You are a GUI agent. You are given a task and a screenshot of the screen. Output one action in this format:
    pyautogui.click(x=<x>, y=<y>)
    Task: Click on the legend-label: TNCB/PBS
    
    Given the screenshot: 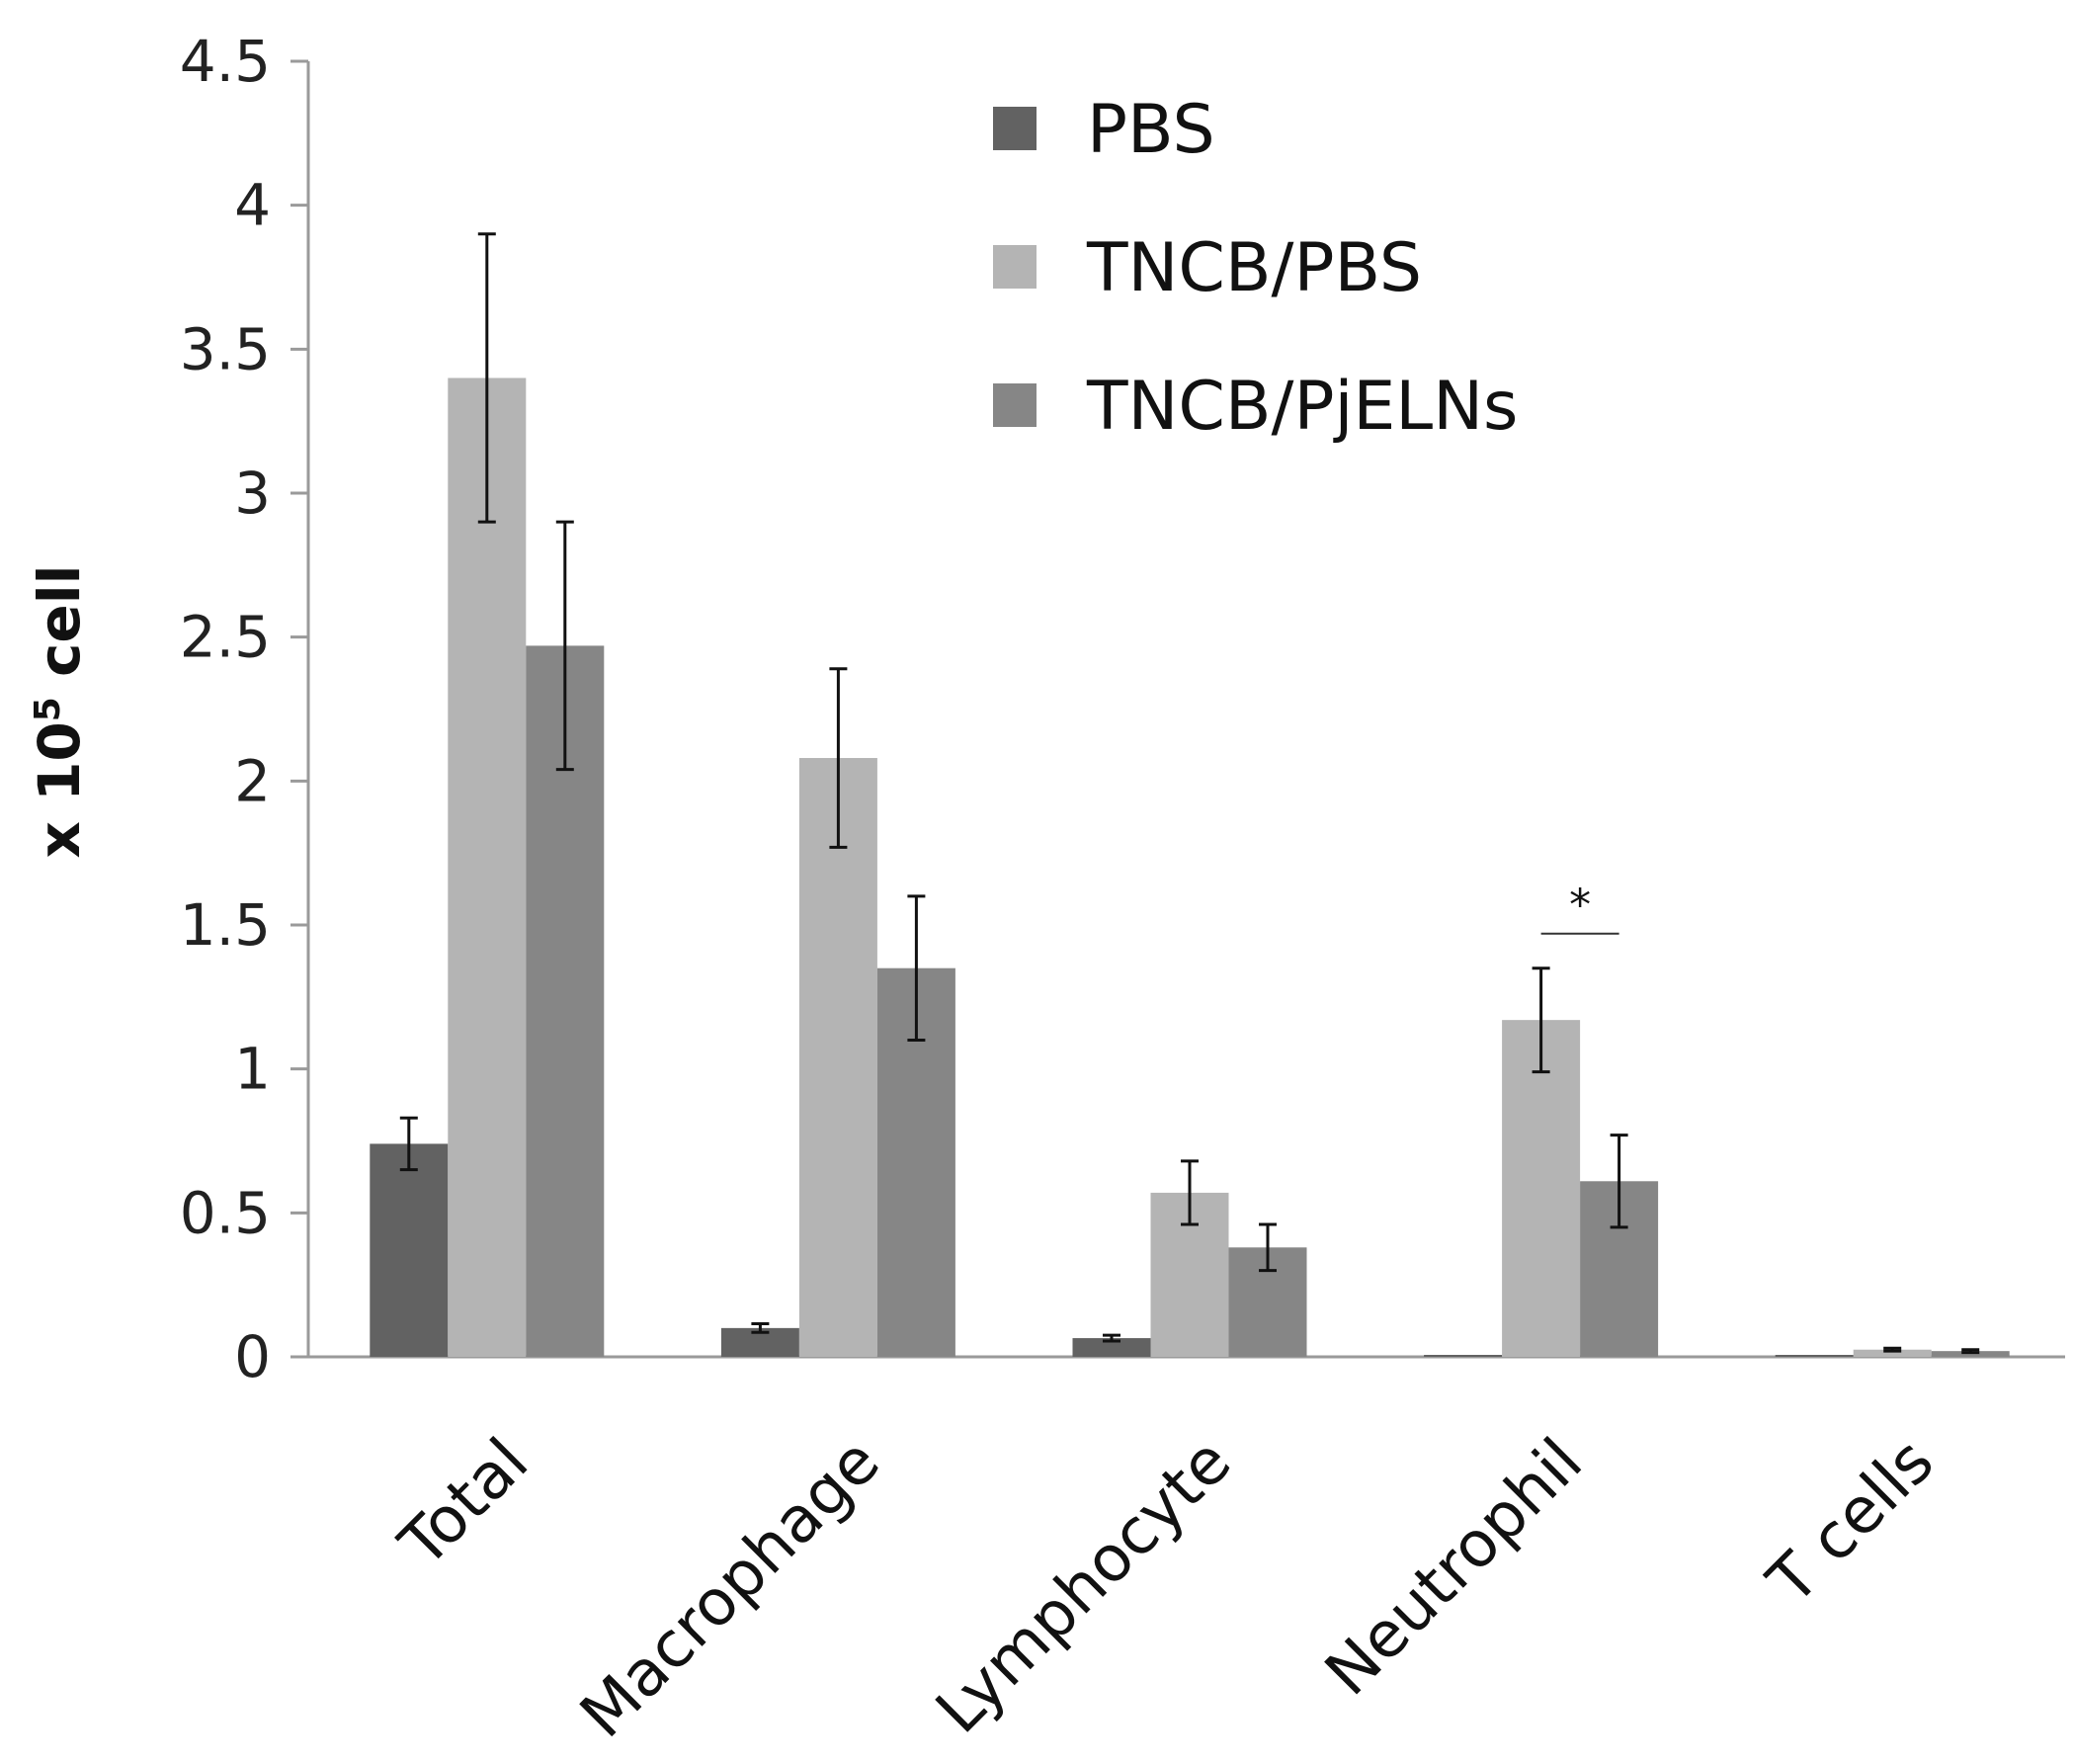 What is the action you would take?
    pyautogui.click(x=1254, y=268)
    